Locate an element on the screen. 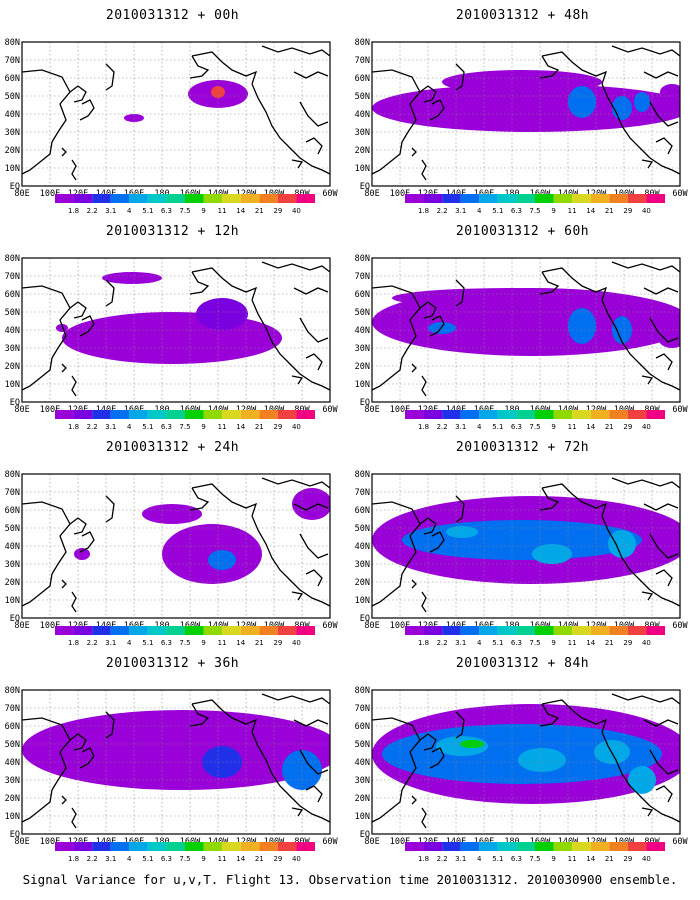 The width and height of the screenshot is (700, 900). colorbar-label: 3.1 is located at coordinates (110, 859).